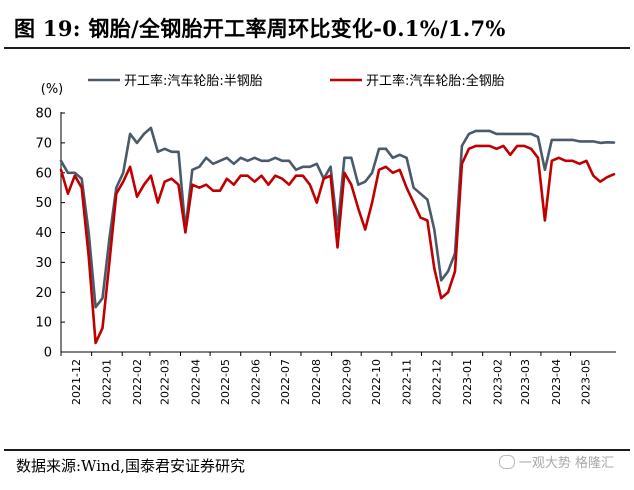 This screenshot has height=490, width=634. What do you see at coordinates (260, 28) in the screenshot?
I see `chart-title: 图 19: 钢胎/全钢胎开工率周环比变化-0.1%/1.7%` at bounding box center [260, 28].